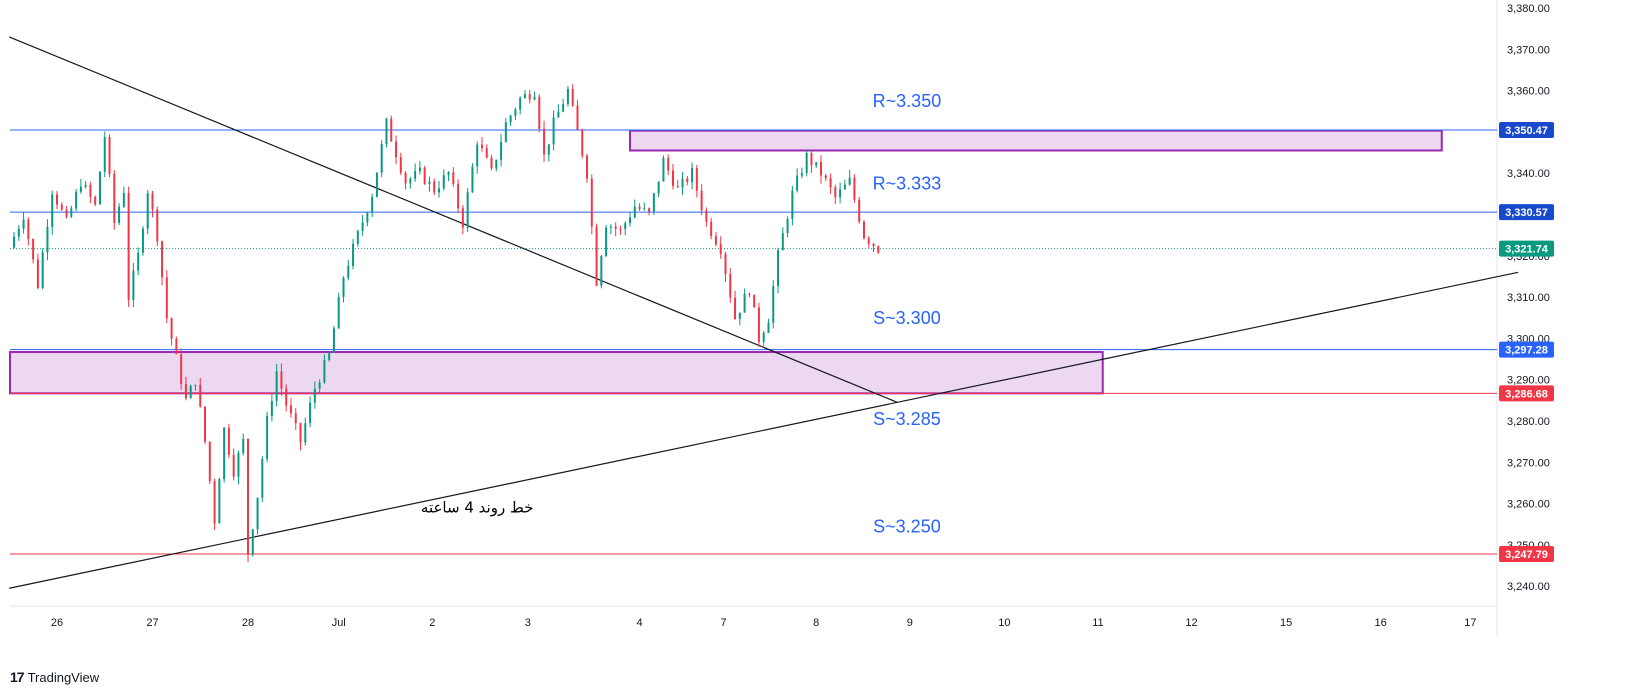 The width and height of the screenshot is (1628, 695). What do you see at coordinates (17, 677) in the screenshot?
I see `tradingview-logo-icon: 17` at bounding box center [17, 677].